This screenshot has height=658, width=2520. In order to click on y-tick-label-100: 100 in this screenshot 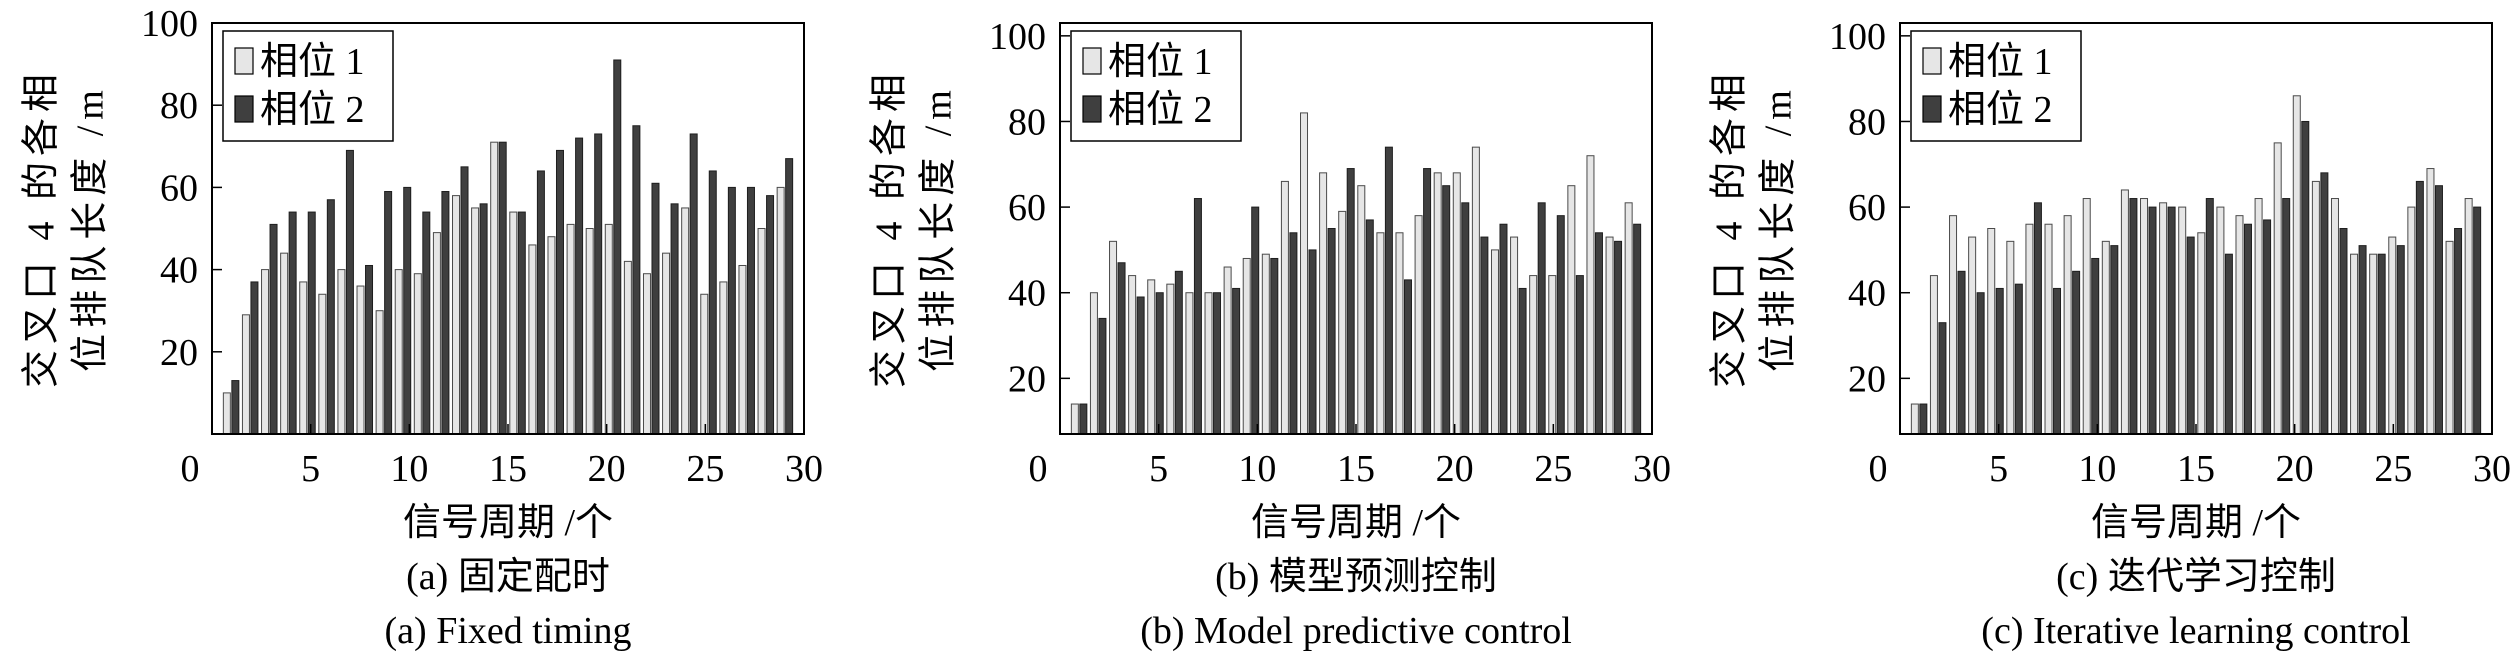, I will do `click(1017, 37)`.